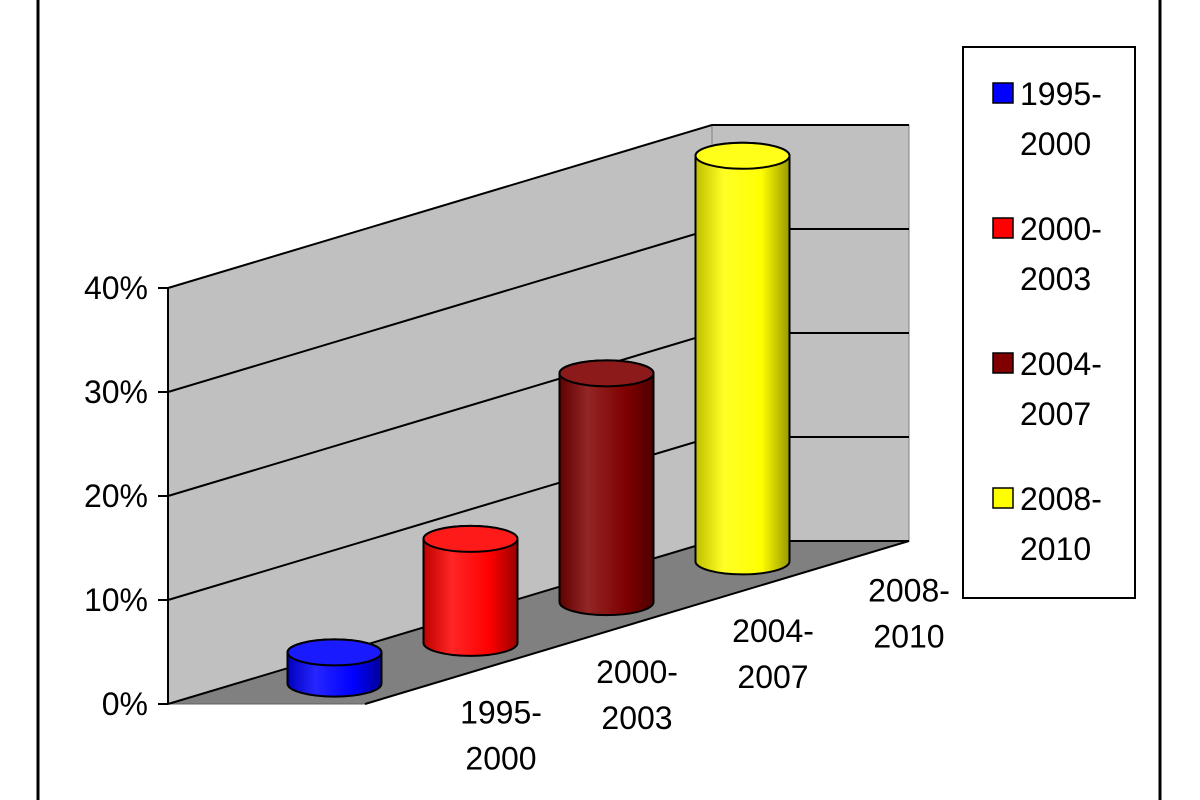 This screenshot has width=1200, height=800. What do you see at coordinates (1055, 279) in the screenshot?
I see `legend-label-line: 2003` at bounding box center [1055, 279].